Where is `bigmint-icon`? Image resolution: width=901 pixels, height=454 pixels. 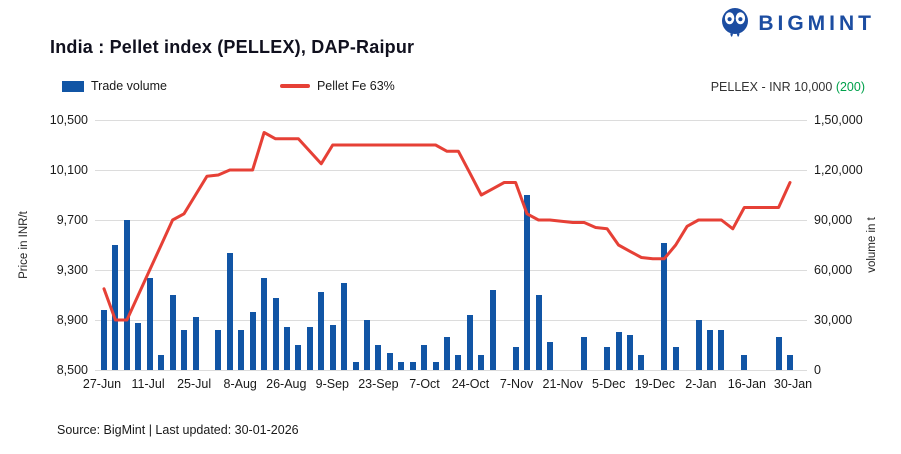 bigmint-icon is located at coordinates (735, 22).